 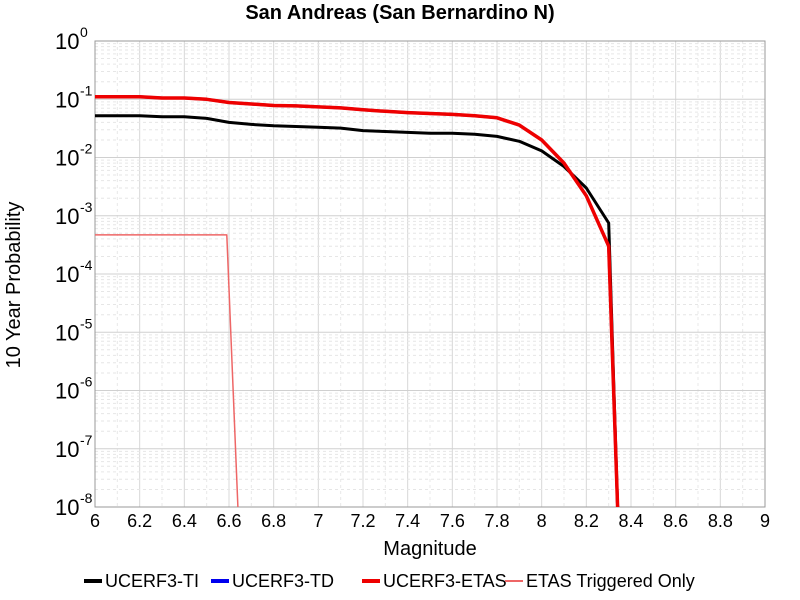 What do you see at coordinates (86, 323) in the screenshot?
I see `y-tick-exponent: -5` at bounding box center [86, 323].